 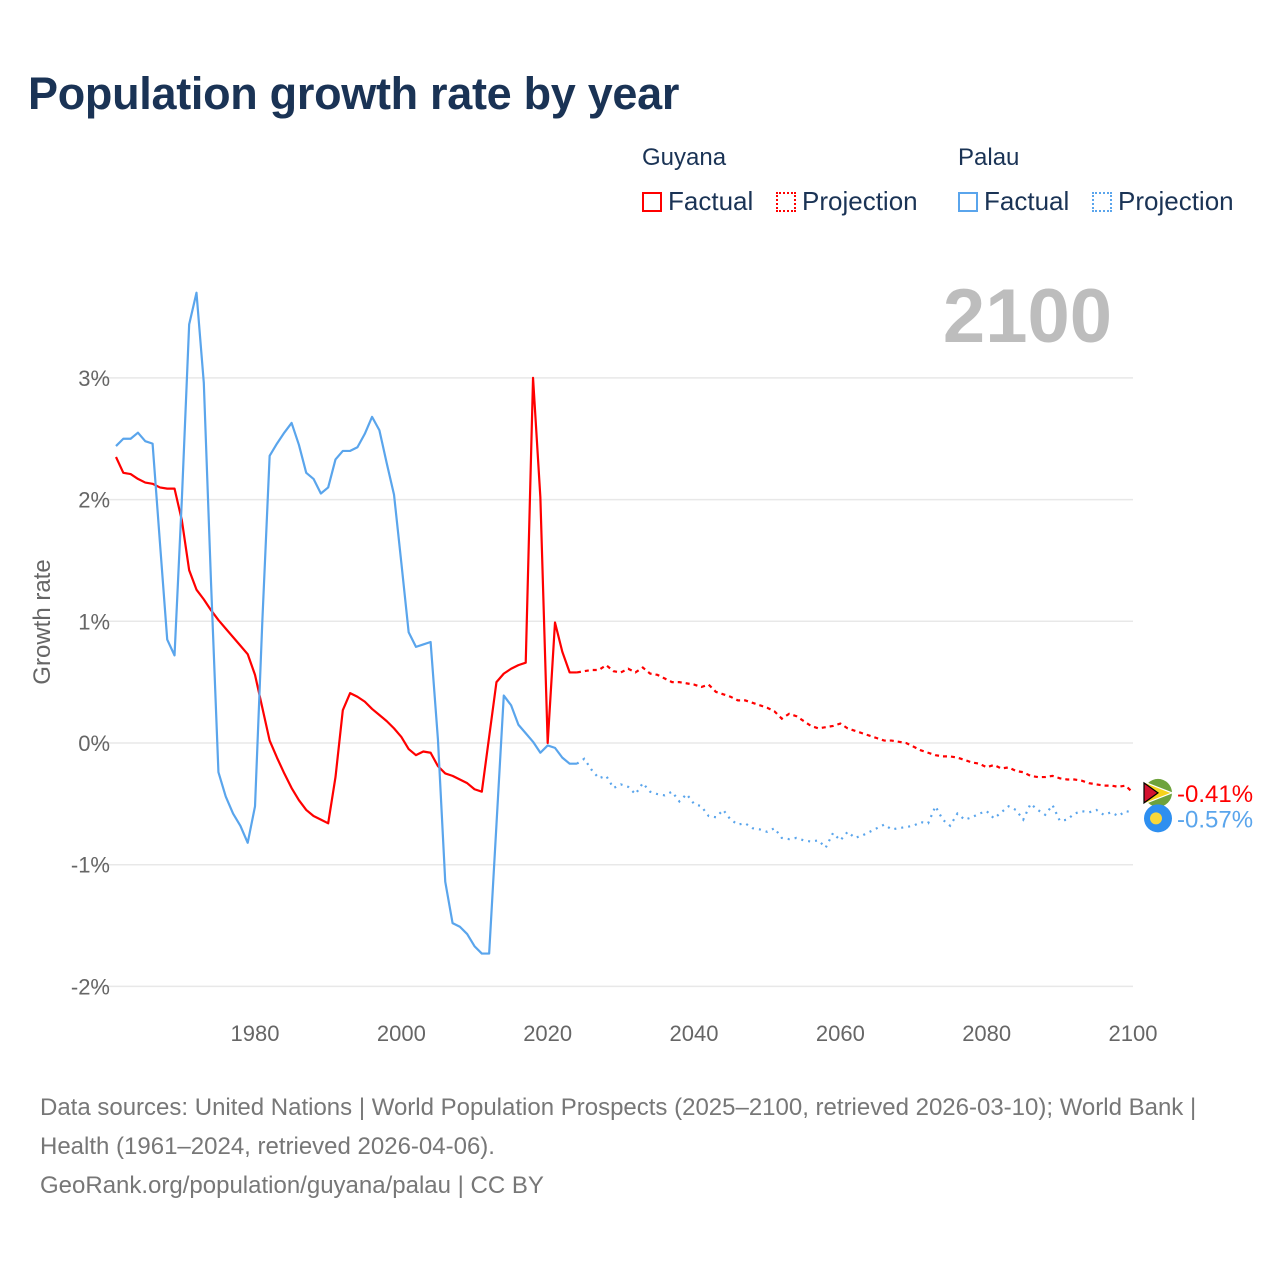 I want to click on legend-group-palau: Palau, so click(x=989, y=157).